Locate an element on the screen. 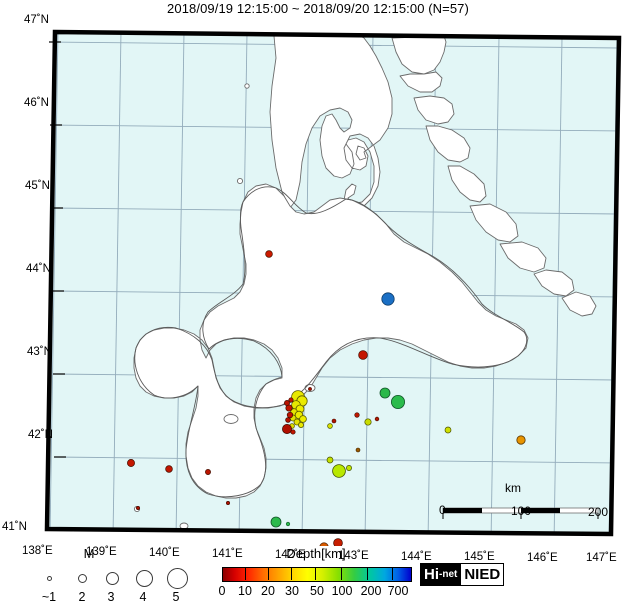 The width and height of the screenshot is (636, 610). lon-label-142: 142˚E is located at coordinates (290, 555).